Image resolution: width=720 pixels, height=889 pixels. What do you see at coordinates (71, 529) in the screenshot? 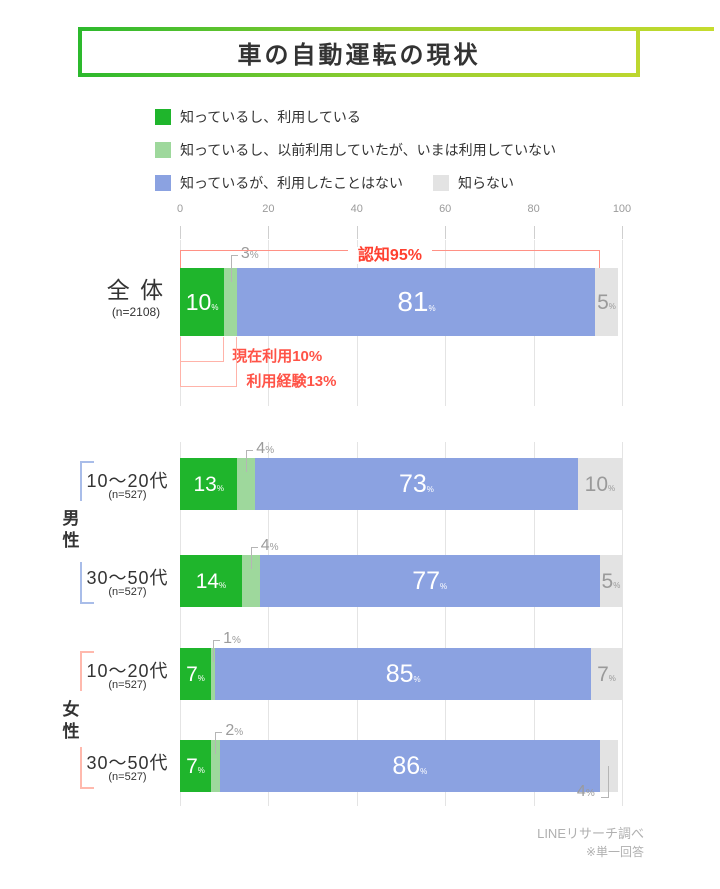
I see `group-label: 男性` at bounding box center [71, 529].